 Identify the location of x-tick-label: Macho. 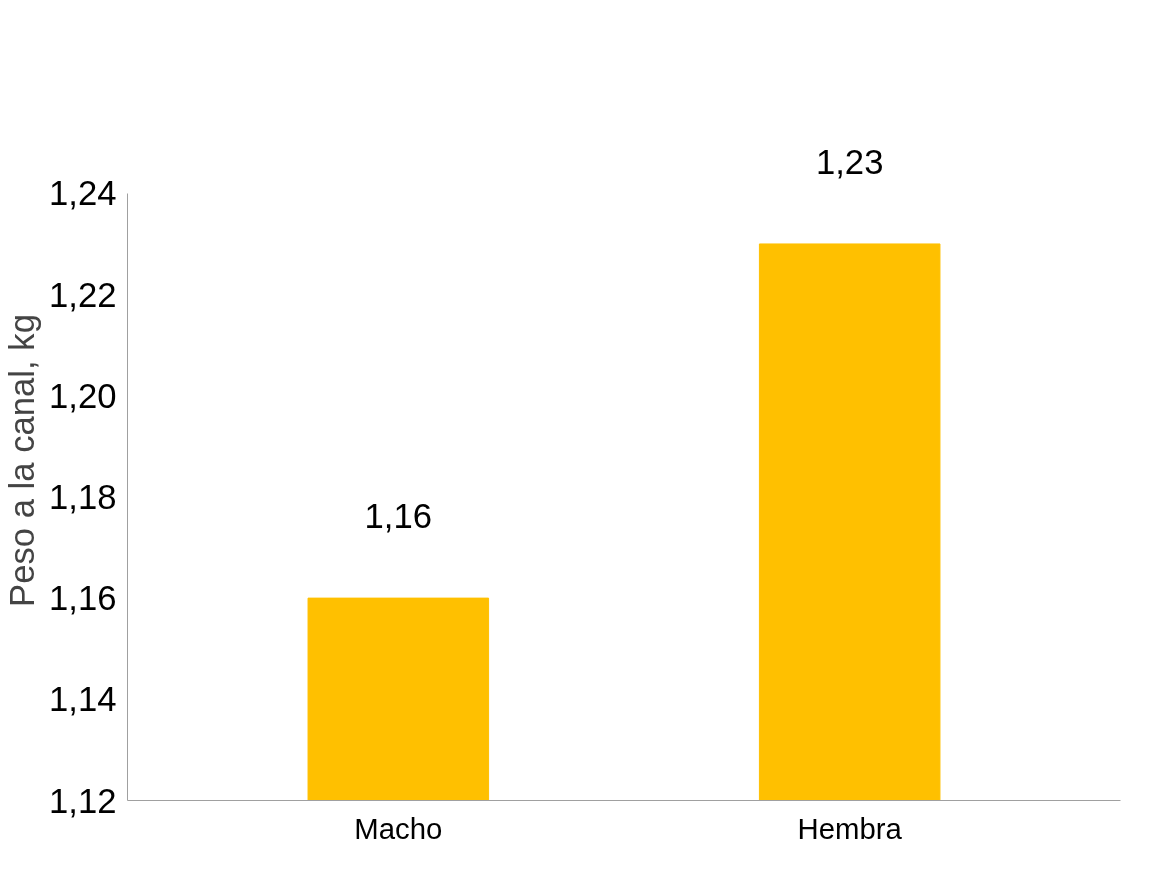
(398, 828).